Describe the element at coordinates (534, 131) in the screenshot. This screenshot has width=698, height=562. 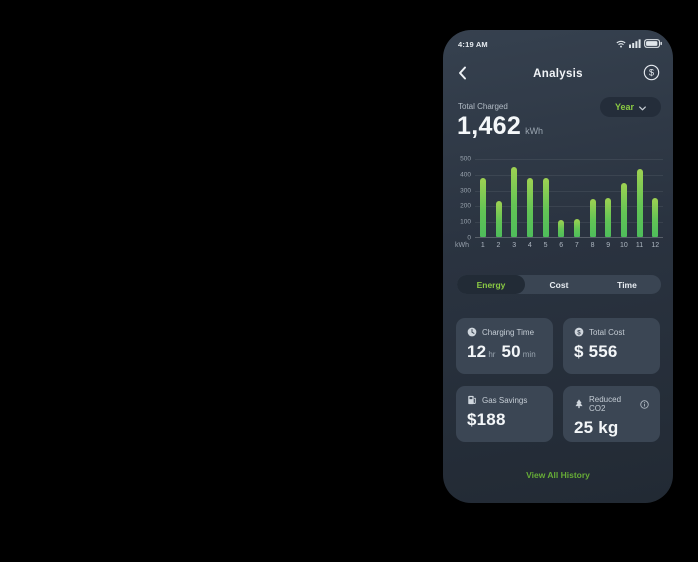
I see `kwh-unit: kWh` at that location.